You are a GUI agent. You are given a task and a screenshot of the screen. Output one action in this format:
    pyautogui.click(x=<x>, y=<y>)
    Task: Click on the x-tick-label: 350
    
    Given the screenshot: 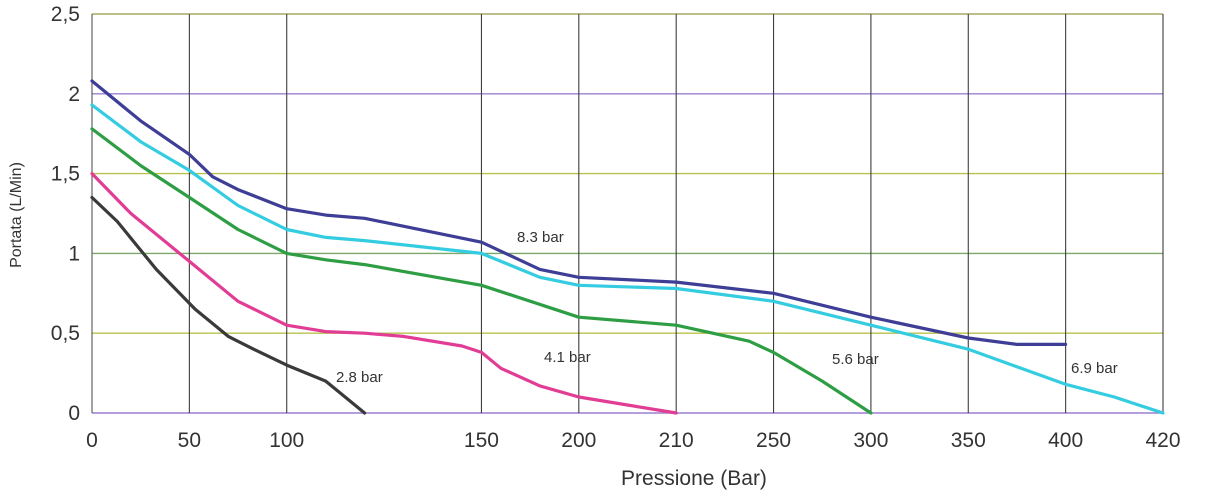 What is the action you would take?
    pyautogui.click(x=968, y=440)
    